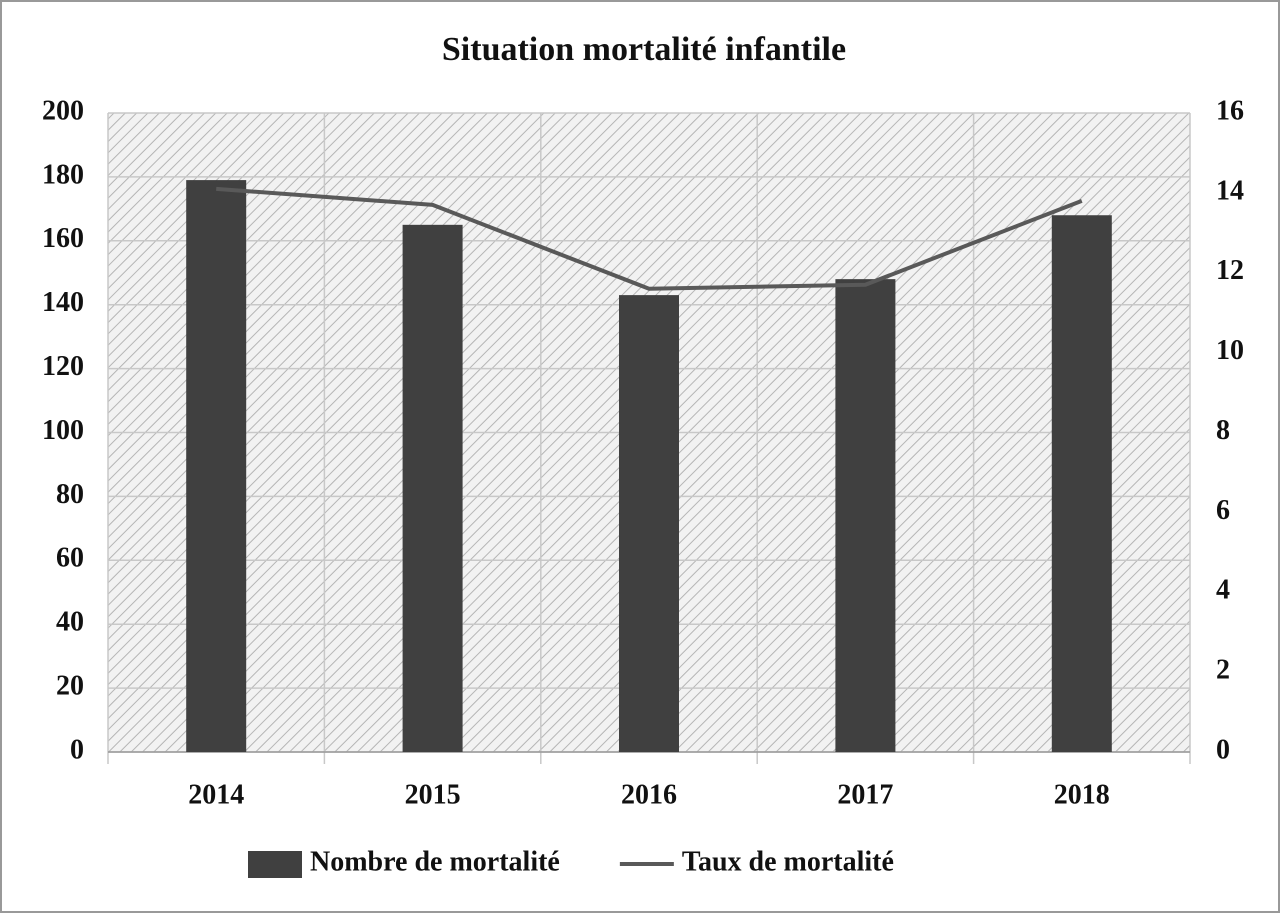 The height and width of the screenshot is (913, 1280). Describe the element at coordinates (1223, 749) in the screenshot. I see `y2-tick-label: 0` at that location.